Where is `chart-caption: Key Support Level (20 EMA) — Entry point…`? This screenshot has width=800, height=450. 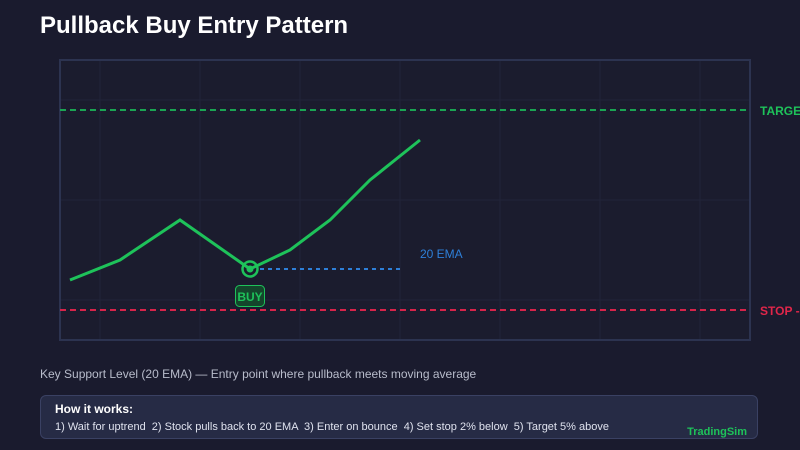 chart-caption: Key Support Level (20 EMA) — Entry point… is located at coordinates (258, 374).